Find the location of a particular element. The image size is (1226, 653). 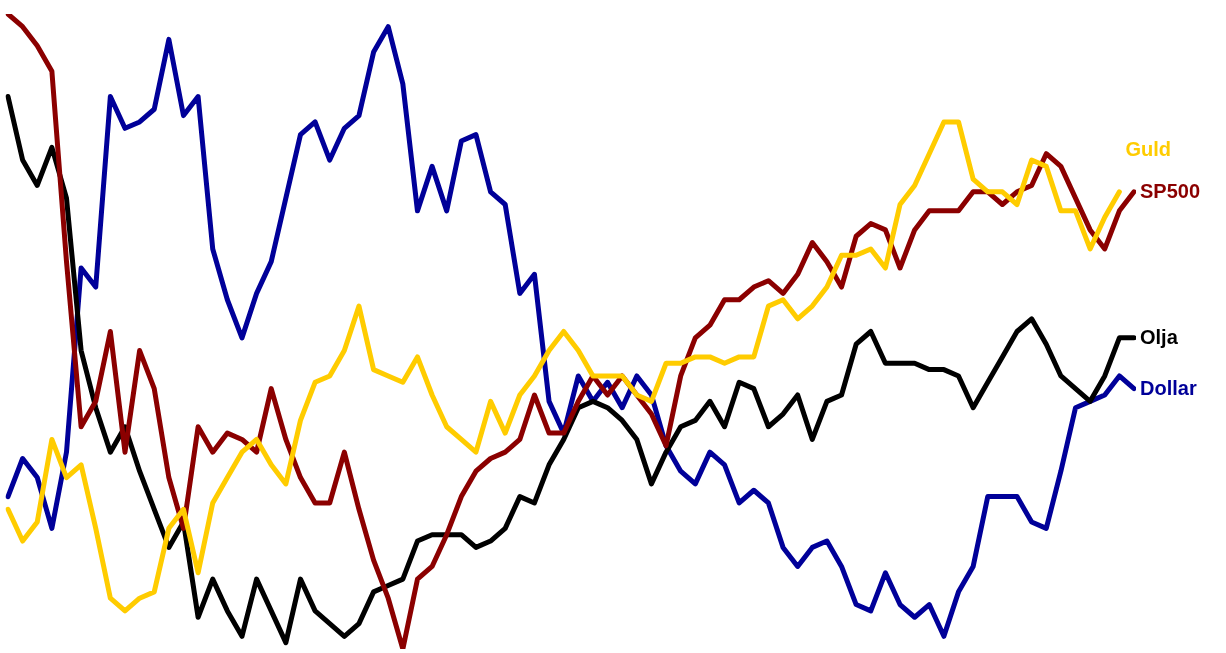

series-label: SP500 is located at coordinates (1170, 191).